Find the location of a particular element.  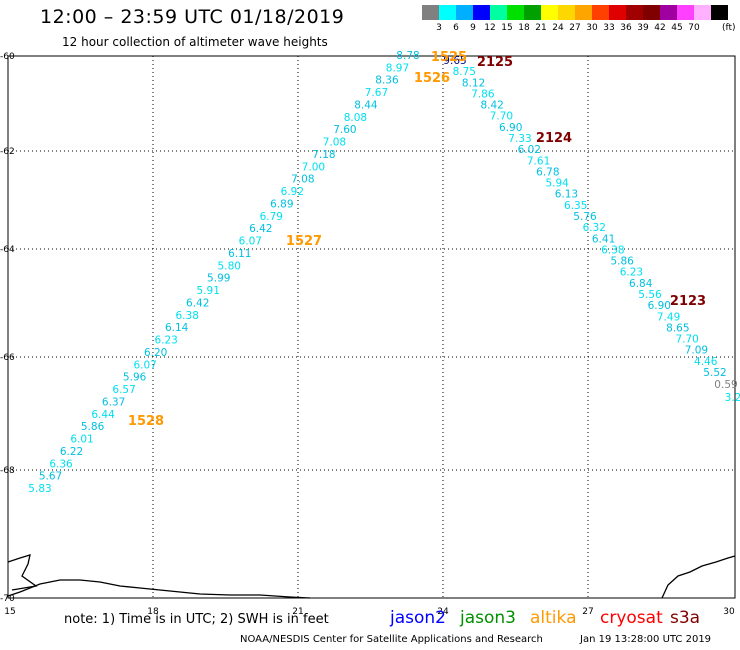

y-tick-labels: -60 -62 -64 -66 -68 -70 is located at coordinates (7, 328).